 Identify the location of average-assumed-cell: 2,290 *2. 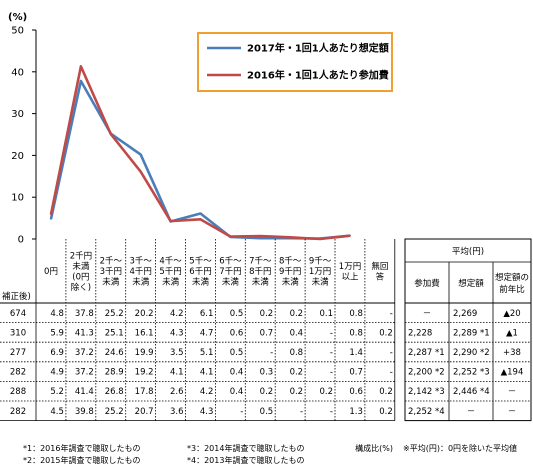
(471, 353).